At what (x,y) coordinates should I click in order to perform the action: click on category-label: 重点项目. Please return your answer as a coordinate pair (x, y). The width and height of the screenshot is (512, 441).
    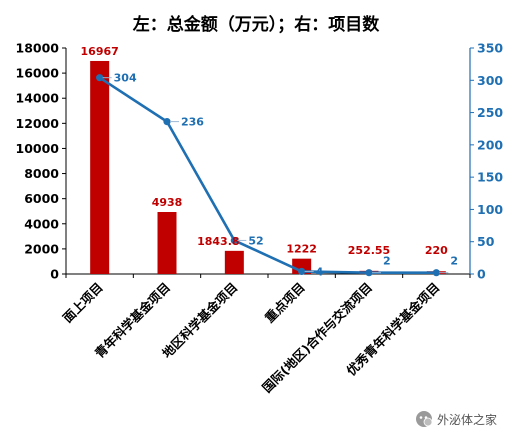
    Looking at the image, I should click on (285, 303).